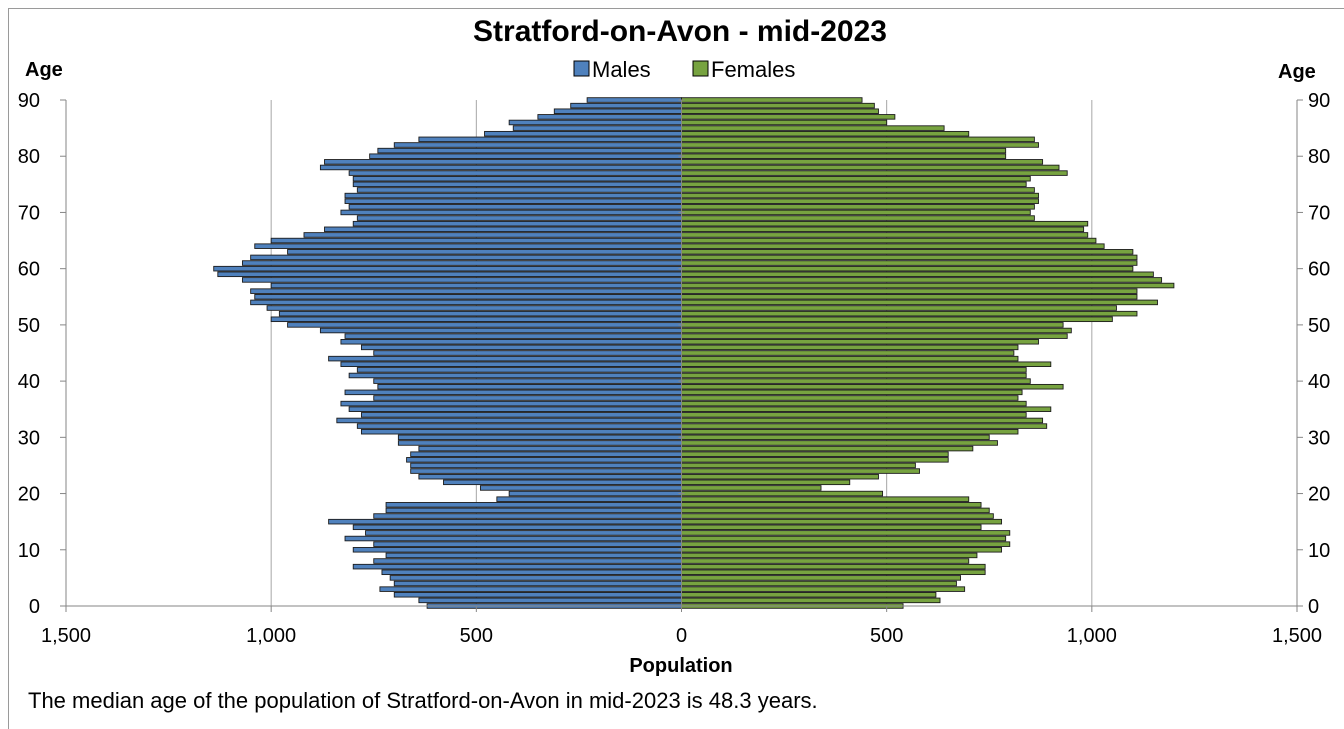 The height and width of the screenshot is (729, 1344). Describe the element at coordinates (1319, 101) in the screenshot. I see `right-y-tick-label: 90` at that location.